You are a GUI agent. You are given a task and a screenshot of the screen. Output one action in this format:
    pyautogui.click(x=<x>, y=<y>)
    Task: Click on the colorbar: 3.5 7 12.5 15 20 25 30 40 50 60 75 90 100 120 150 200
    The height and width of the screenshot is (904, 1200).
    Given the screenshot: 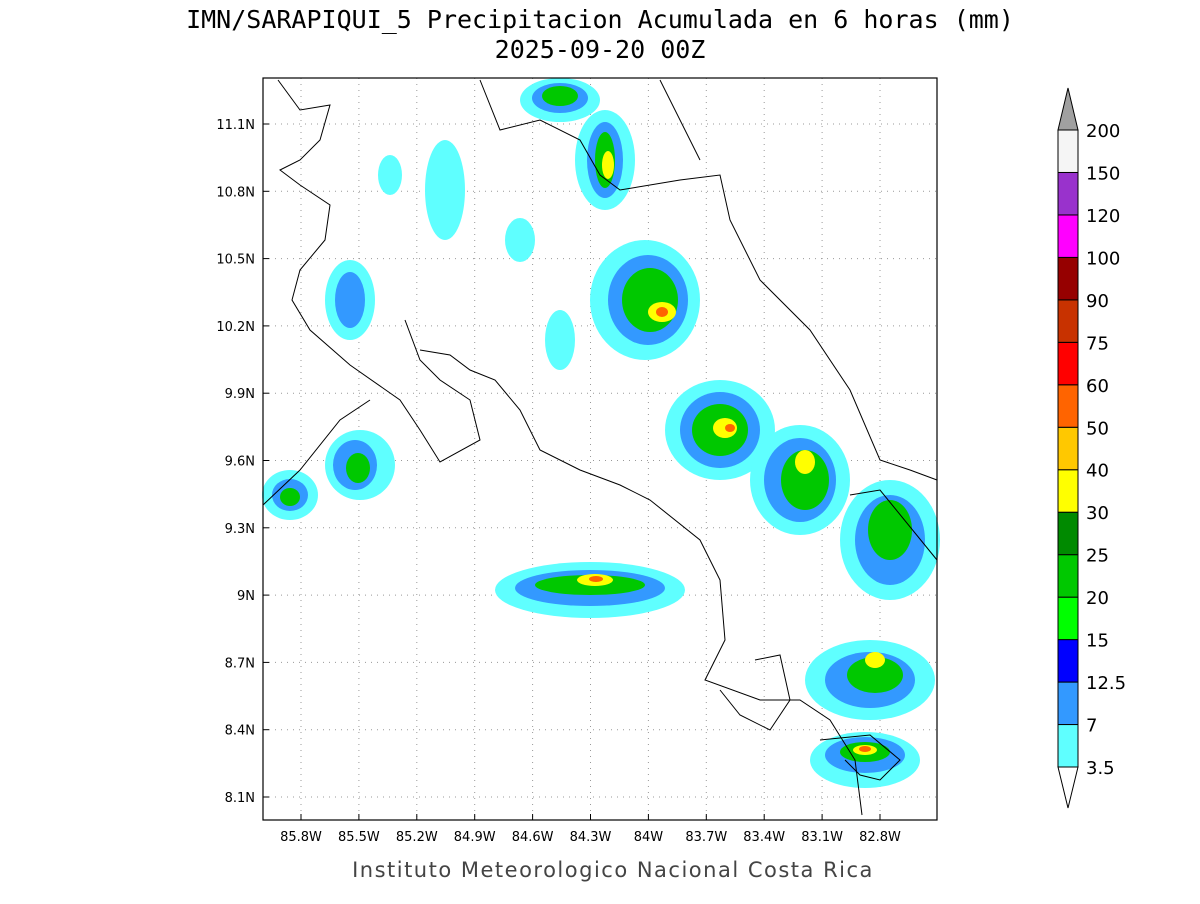 What is the action you would take?
    pyautogui.click(x=1091, y=448)
    